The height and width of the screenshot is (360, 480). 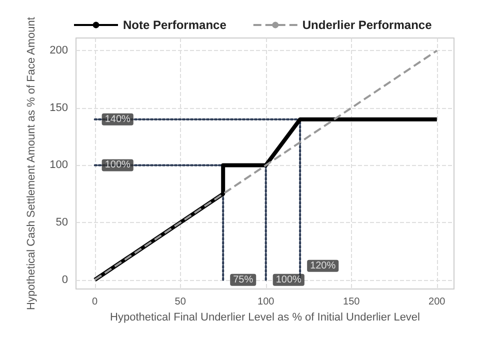 What do you see at coordinates (65, 280) in the screenshot?
I see `y-tick-label: 0` at bounding box center [65, 280].